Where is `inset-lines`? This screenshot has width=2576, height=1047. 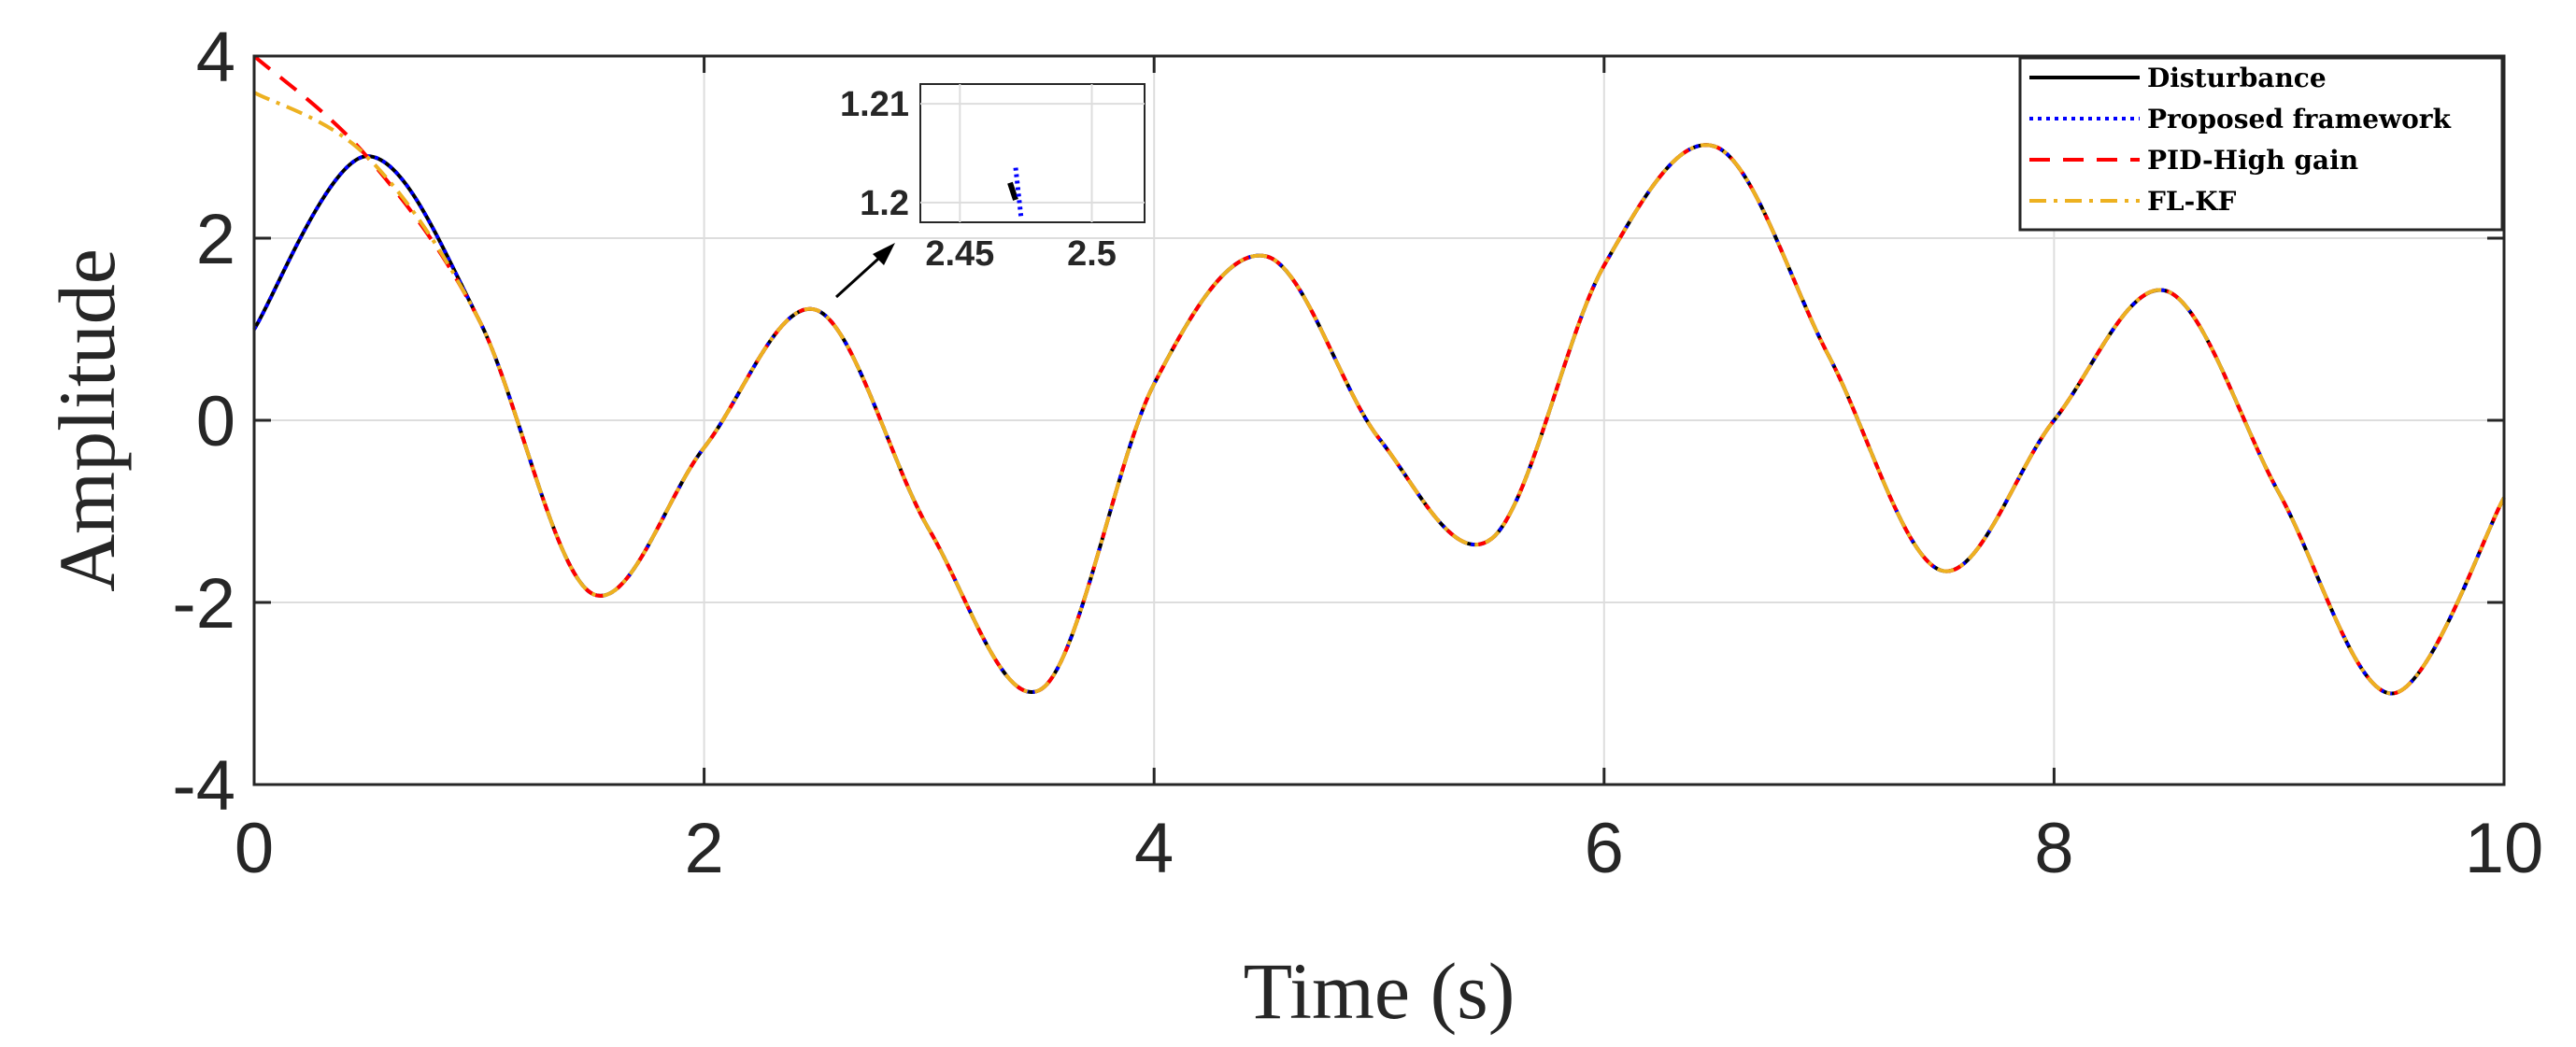
inset-lines is located at coordinates (1015, 193).